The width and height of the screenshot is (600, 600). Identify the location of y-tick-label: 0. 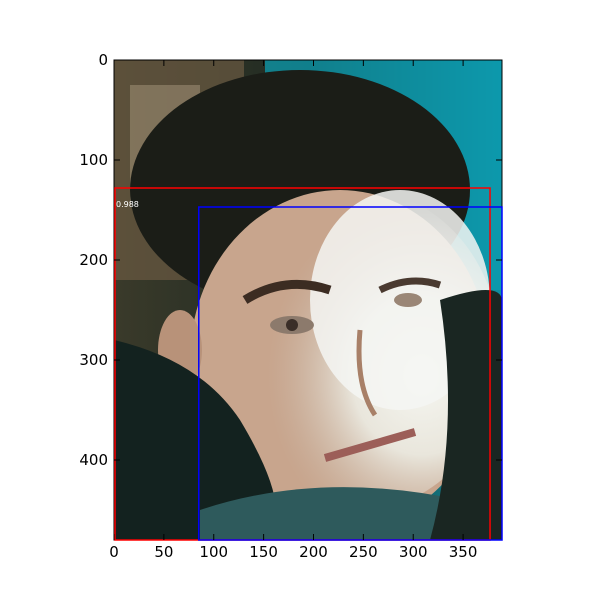
(103, 60).